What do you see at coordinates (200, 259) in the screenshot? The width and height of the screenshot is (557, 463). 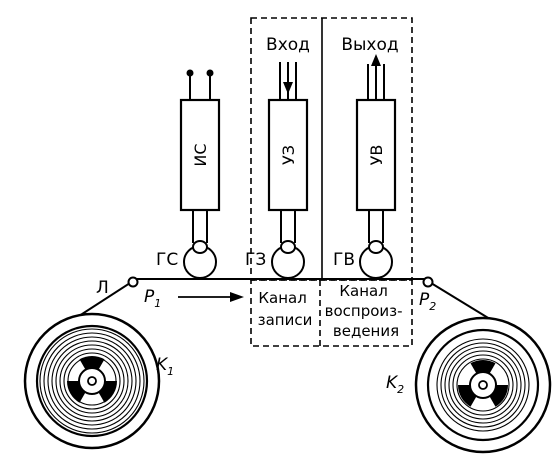 I see `erase-head` at bounding box center [200, 259].